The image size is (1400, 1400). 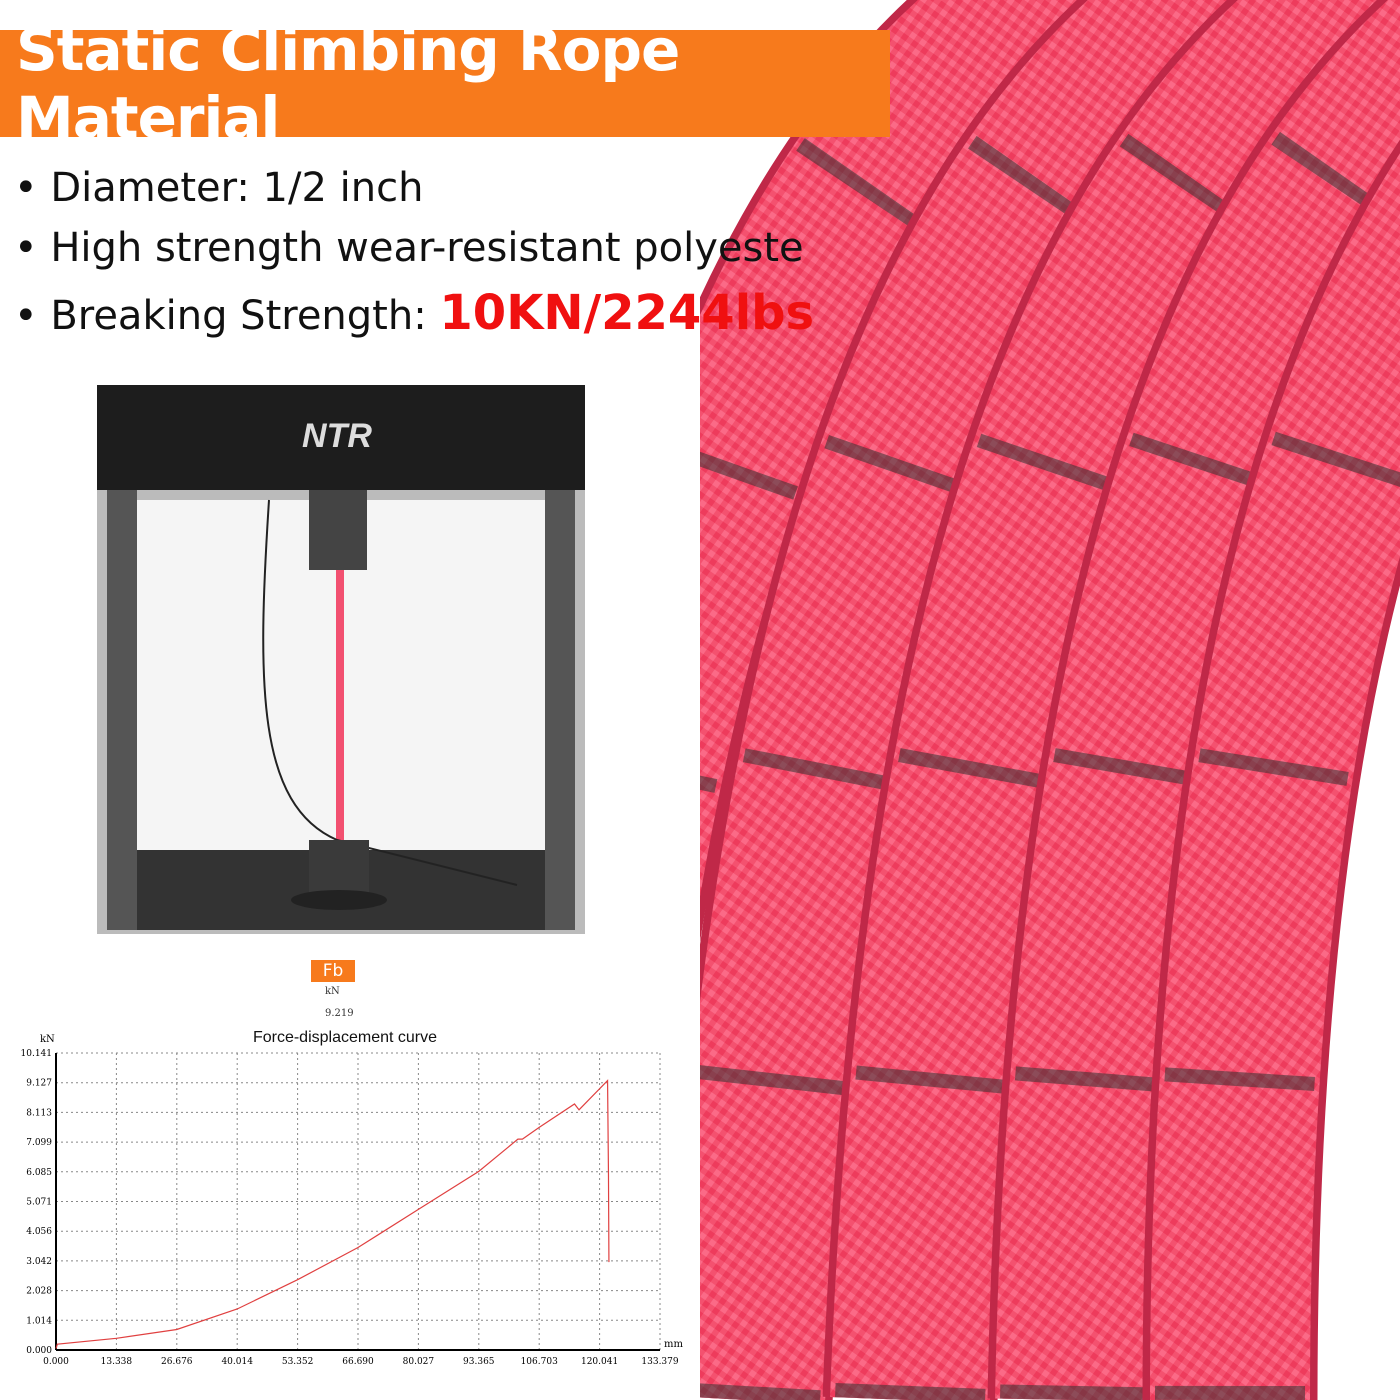 I want to click on x-axis-label: mm, so click(x=673, y=1344).